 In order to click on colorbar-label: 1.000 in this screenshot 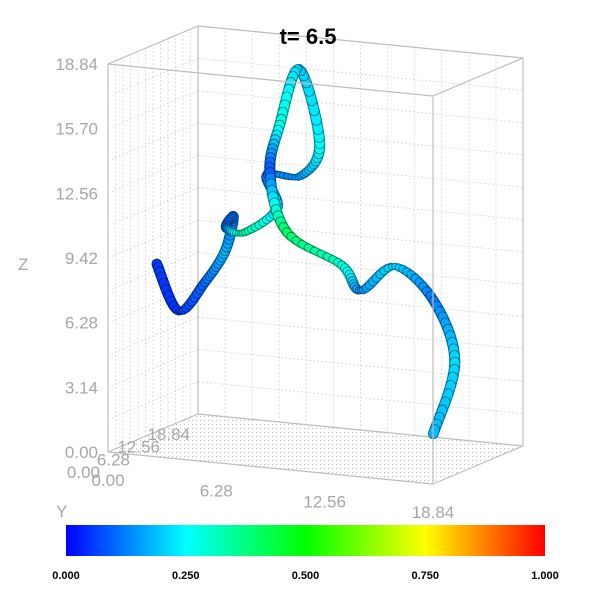, I will do `click(545, 576)`.